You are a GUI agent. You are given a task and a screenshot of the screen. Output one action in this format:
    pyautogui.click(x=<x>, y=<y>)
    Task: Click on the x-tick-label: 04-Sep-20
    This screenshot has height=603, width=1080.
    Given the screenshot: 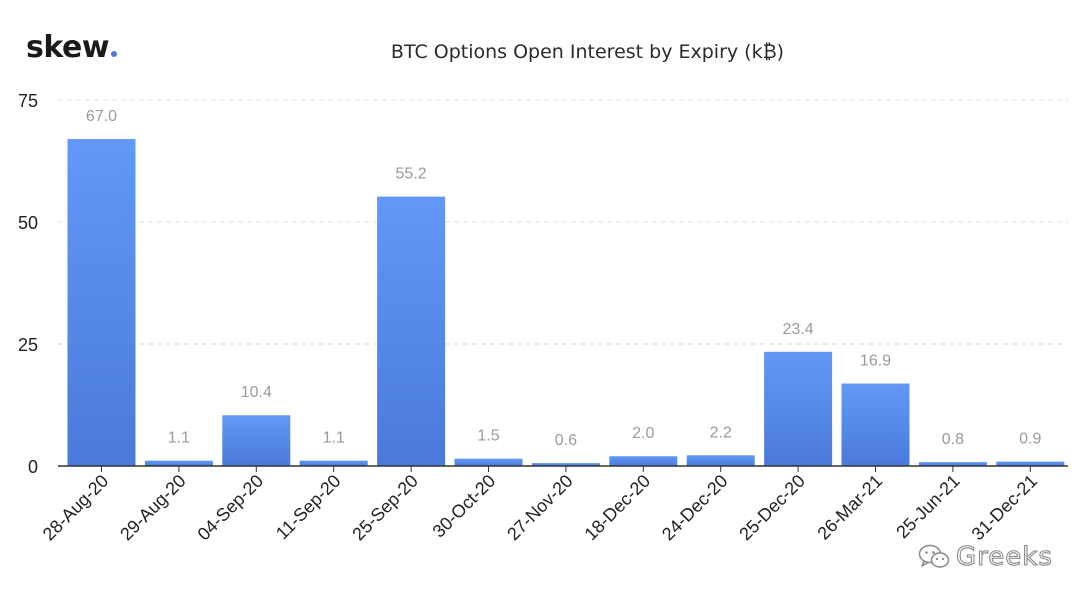 What is the action you would take?
    pyautogui.click(x=231, y=508)
    